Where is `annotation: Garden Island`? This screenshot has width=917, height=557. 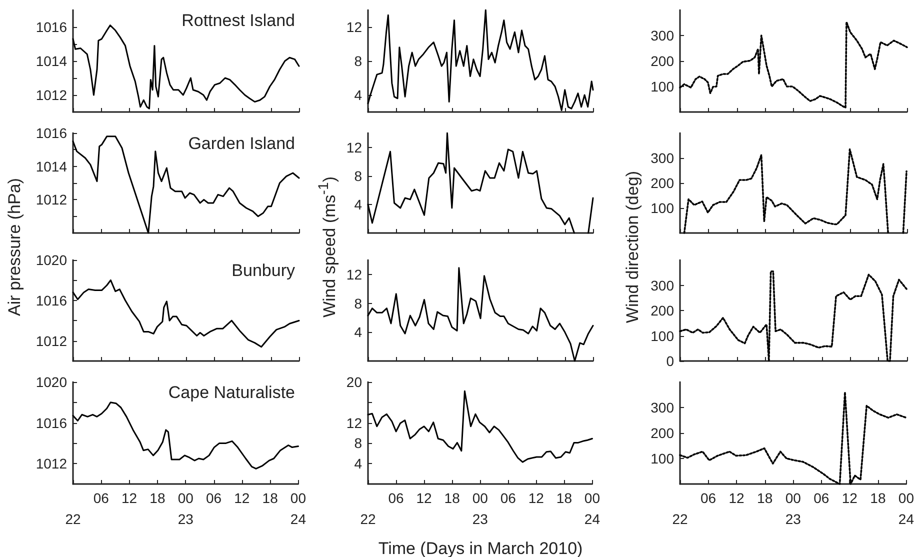 annotation: Garden Island is located at coordinates (242, 143).